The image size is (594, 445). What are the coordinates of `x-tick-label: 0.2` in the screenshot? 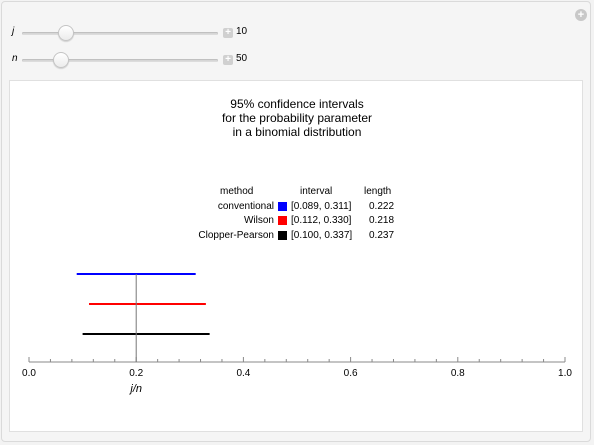 It's located at (136, 373).